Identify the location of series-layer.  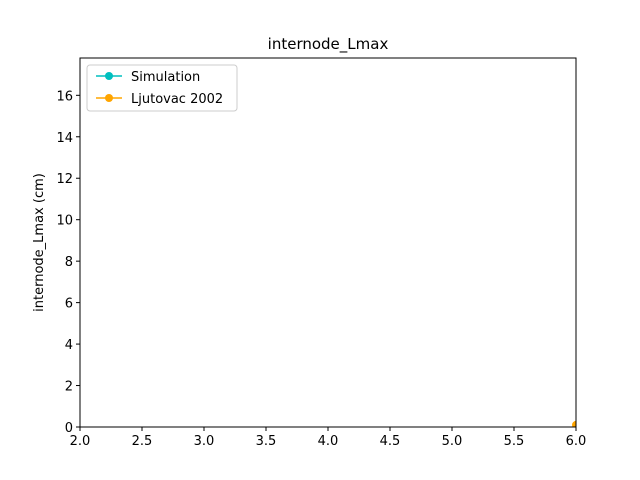
(574, 423).